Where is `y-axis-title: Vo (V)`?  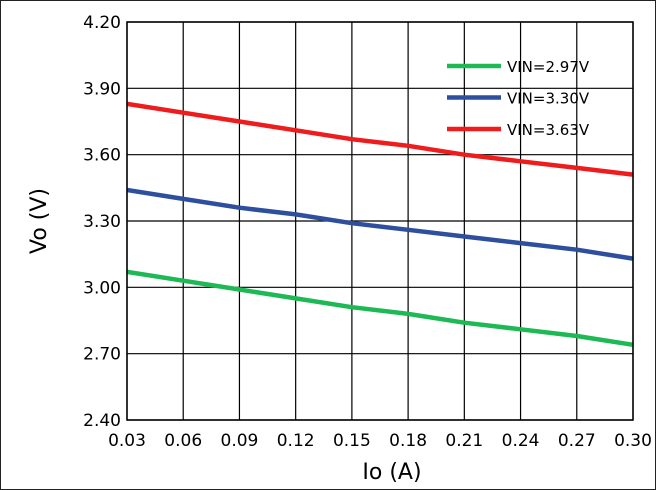
y-axis-title: Vo (V) is located at coordinates (39, 221).